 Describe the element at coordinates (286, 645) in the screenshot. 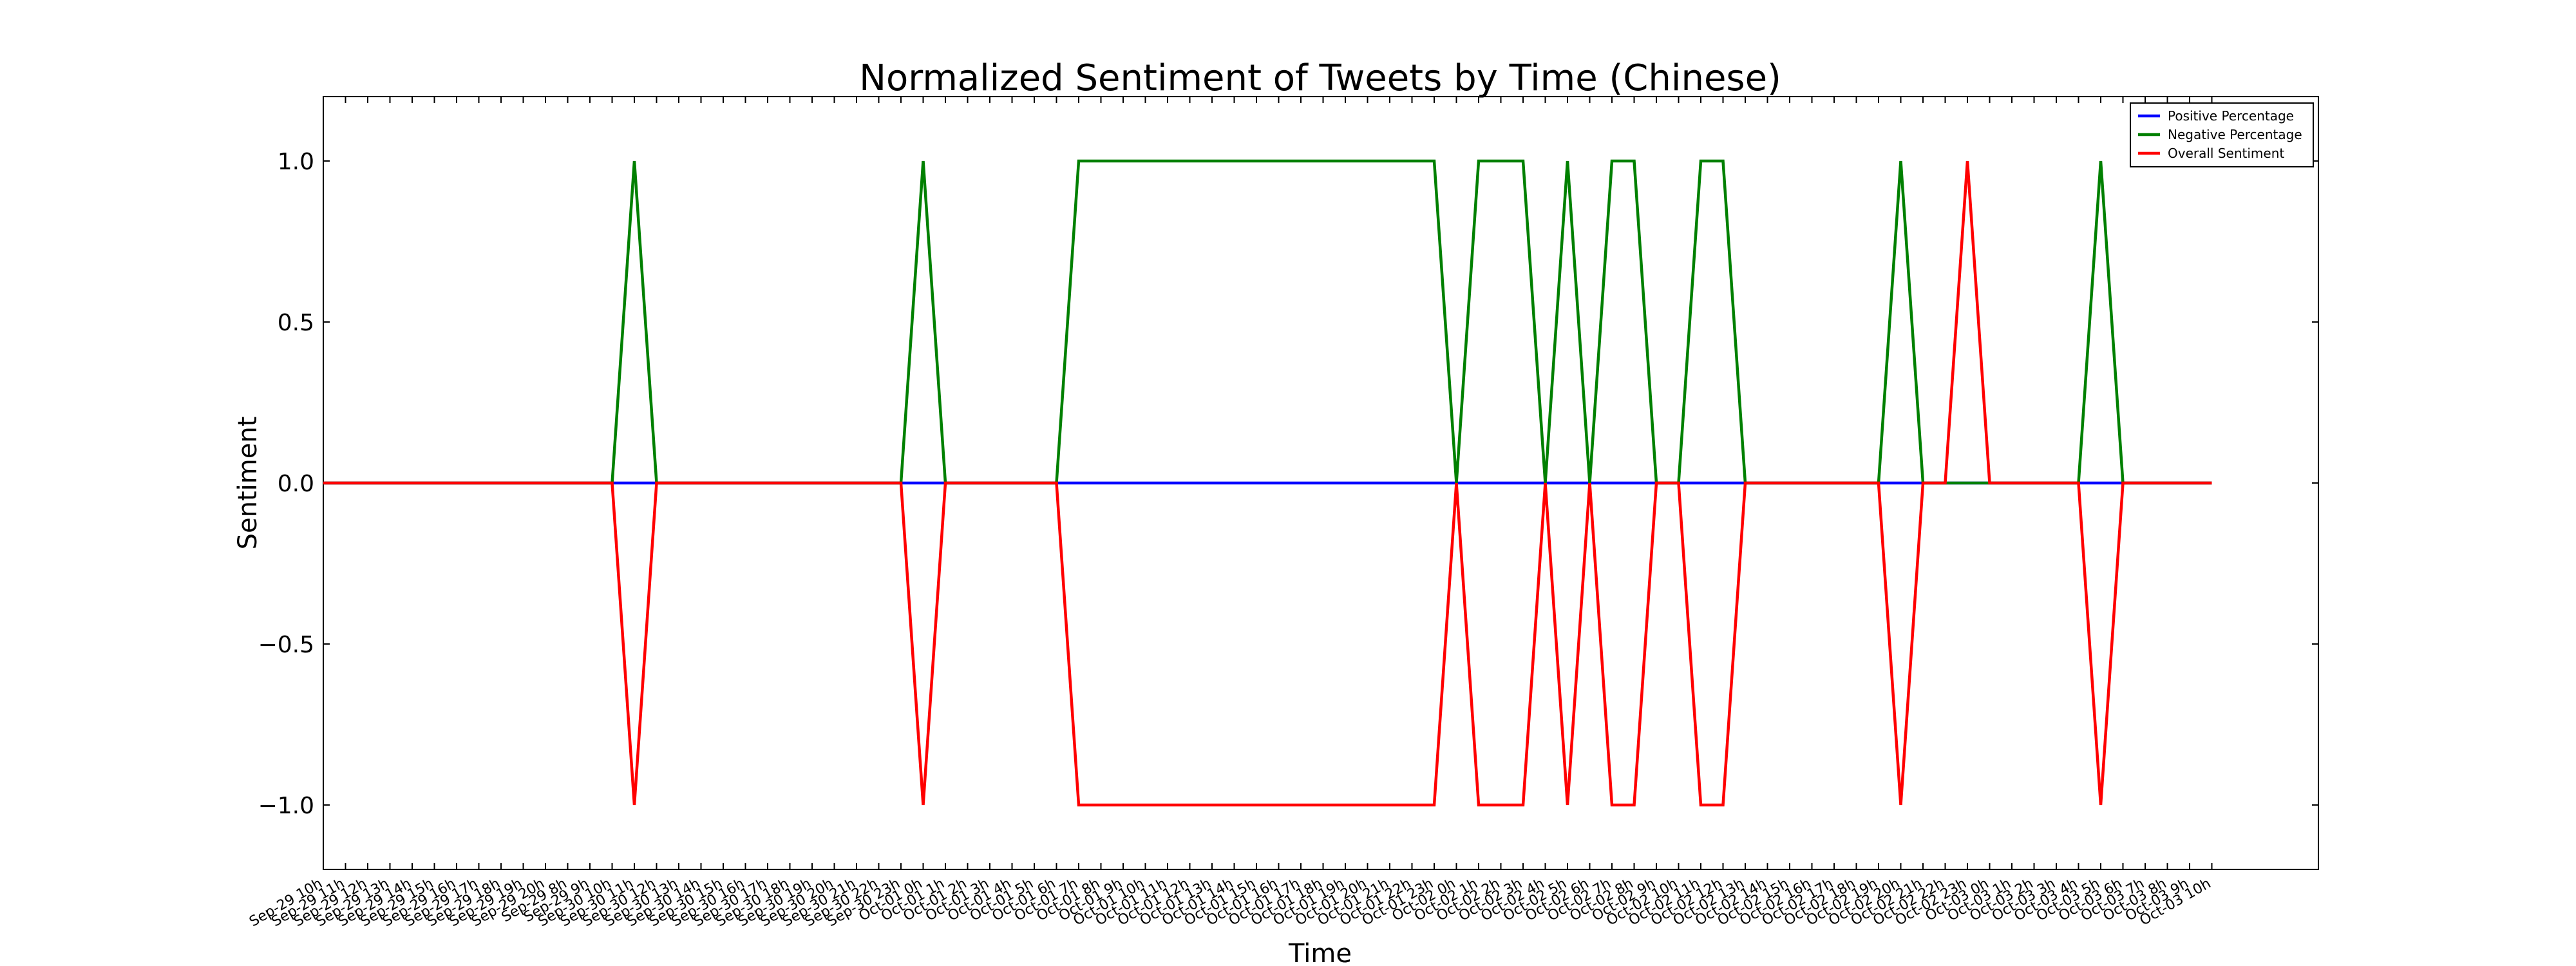

I see `y-tick-label: −0.5` at that location.